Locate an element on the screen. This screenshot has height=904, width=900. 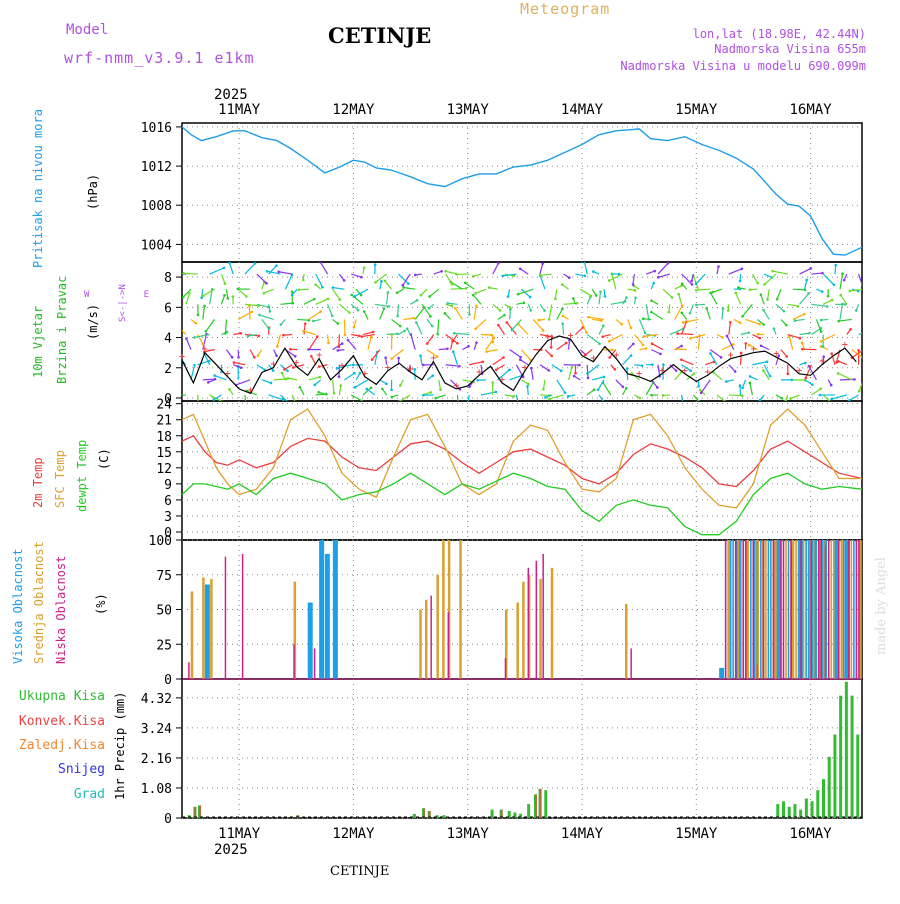
ytick-label: 100 is located at coordinates (160, 541).